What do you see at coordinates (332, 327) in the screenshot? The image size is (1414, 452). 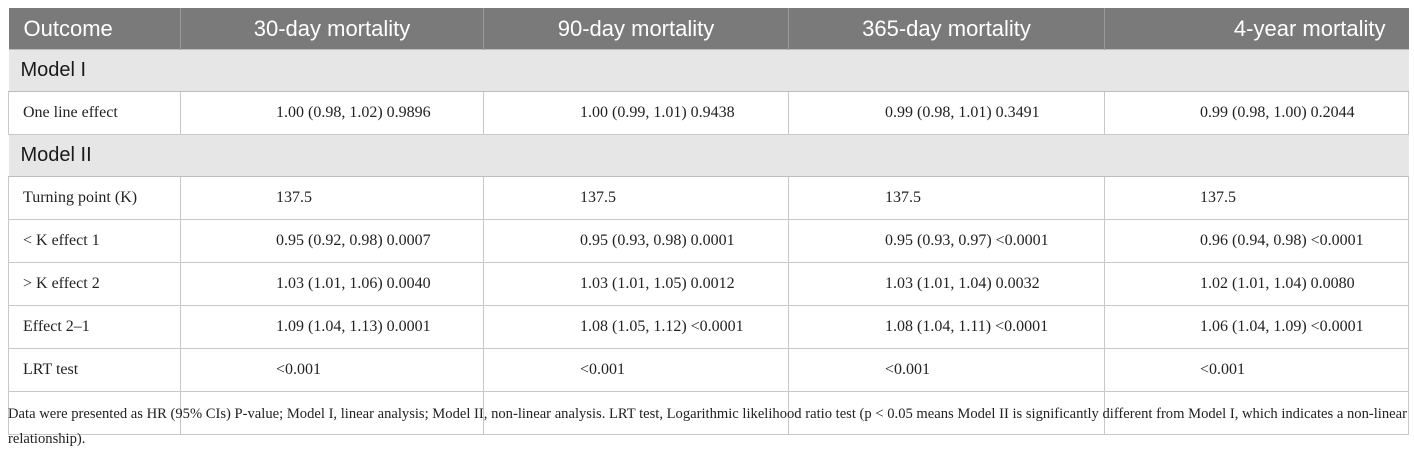 I see `cell-30-day: 1.09 (1.04, 1.13) 0.0001` at bounding box center [332, 327].